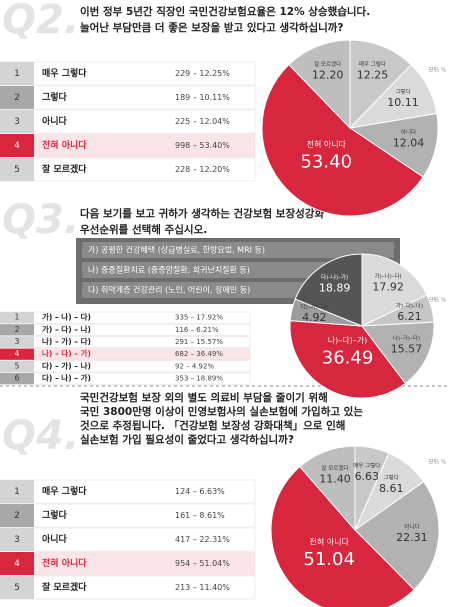 Image resolution: width=450 pixels, height=607 pixels. Describe the element at coordinates (391, 488) in the screenshot. I see `slice-value: 8.61` at that location.